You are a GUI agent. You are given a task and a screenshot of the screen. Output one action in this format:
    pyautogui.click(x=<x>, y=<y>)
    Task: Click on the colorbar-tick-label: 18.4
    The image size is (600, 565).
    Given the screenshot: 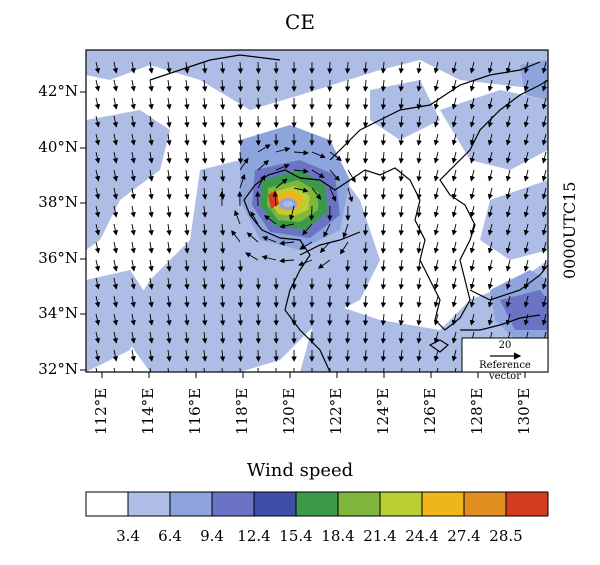 What is the action you would take?
    pyautogui.click(x=338, y=536)
    